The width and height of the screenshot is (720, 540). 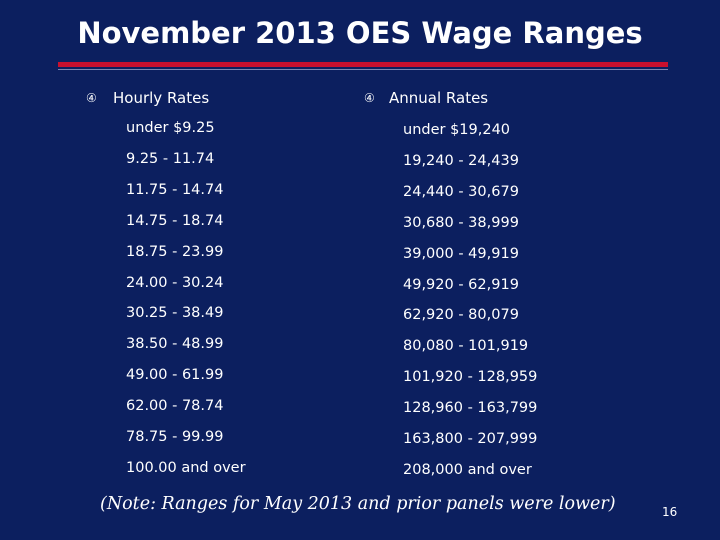 What do you see at coordinates (175, 282) in the screenshot?
I see `range-cell: 24.00 - 30.24` at bounding box center [175, 282].